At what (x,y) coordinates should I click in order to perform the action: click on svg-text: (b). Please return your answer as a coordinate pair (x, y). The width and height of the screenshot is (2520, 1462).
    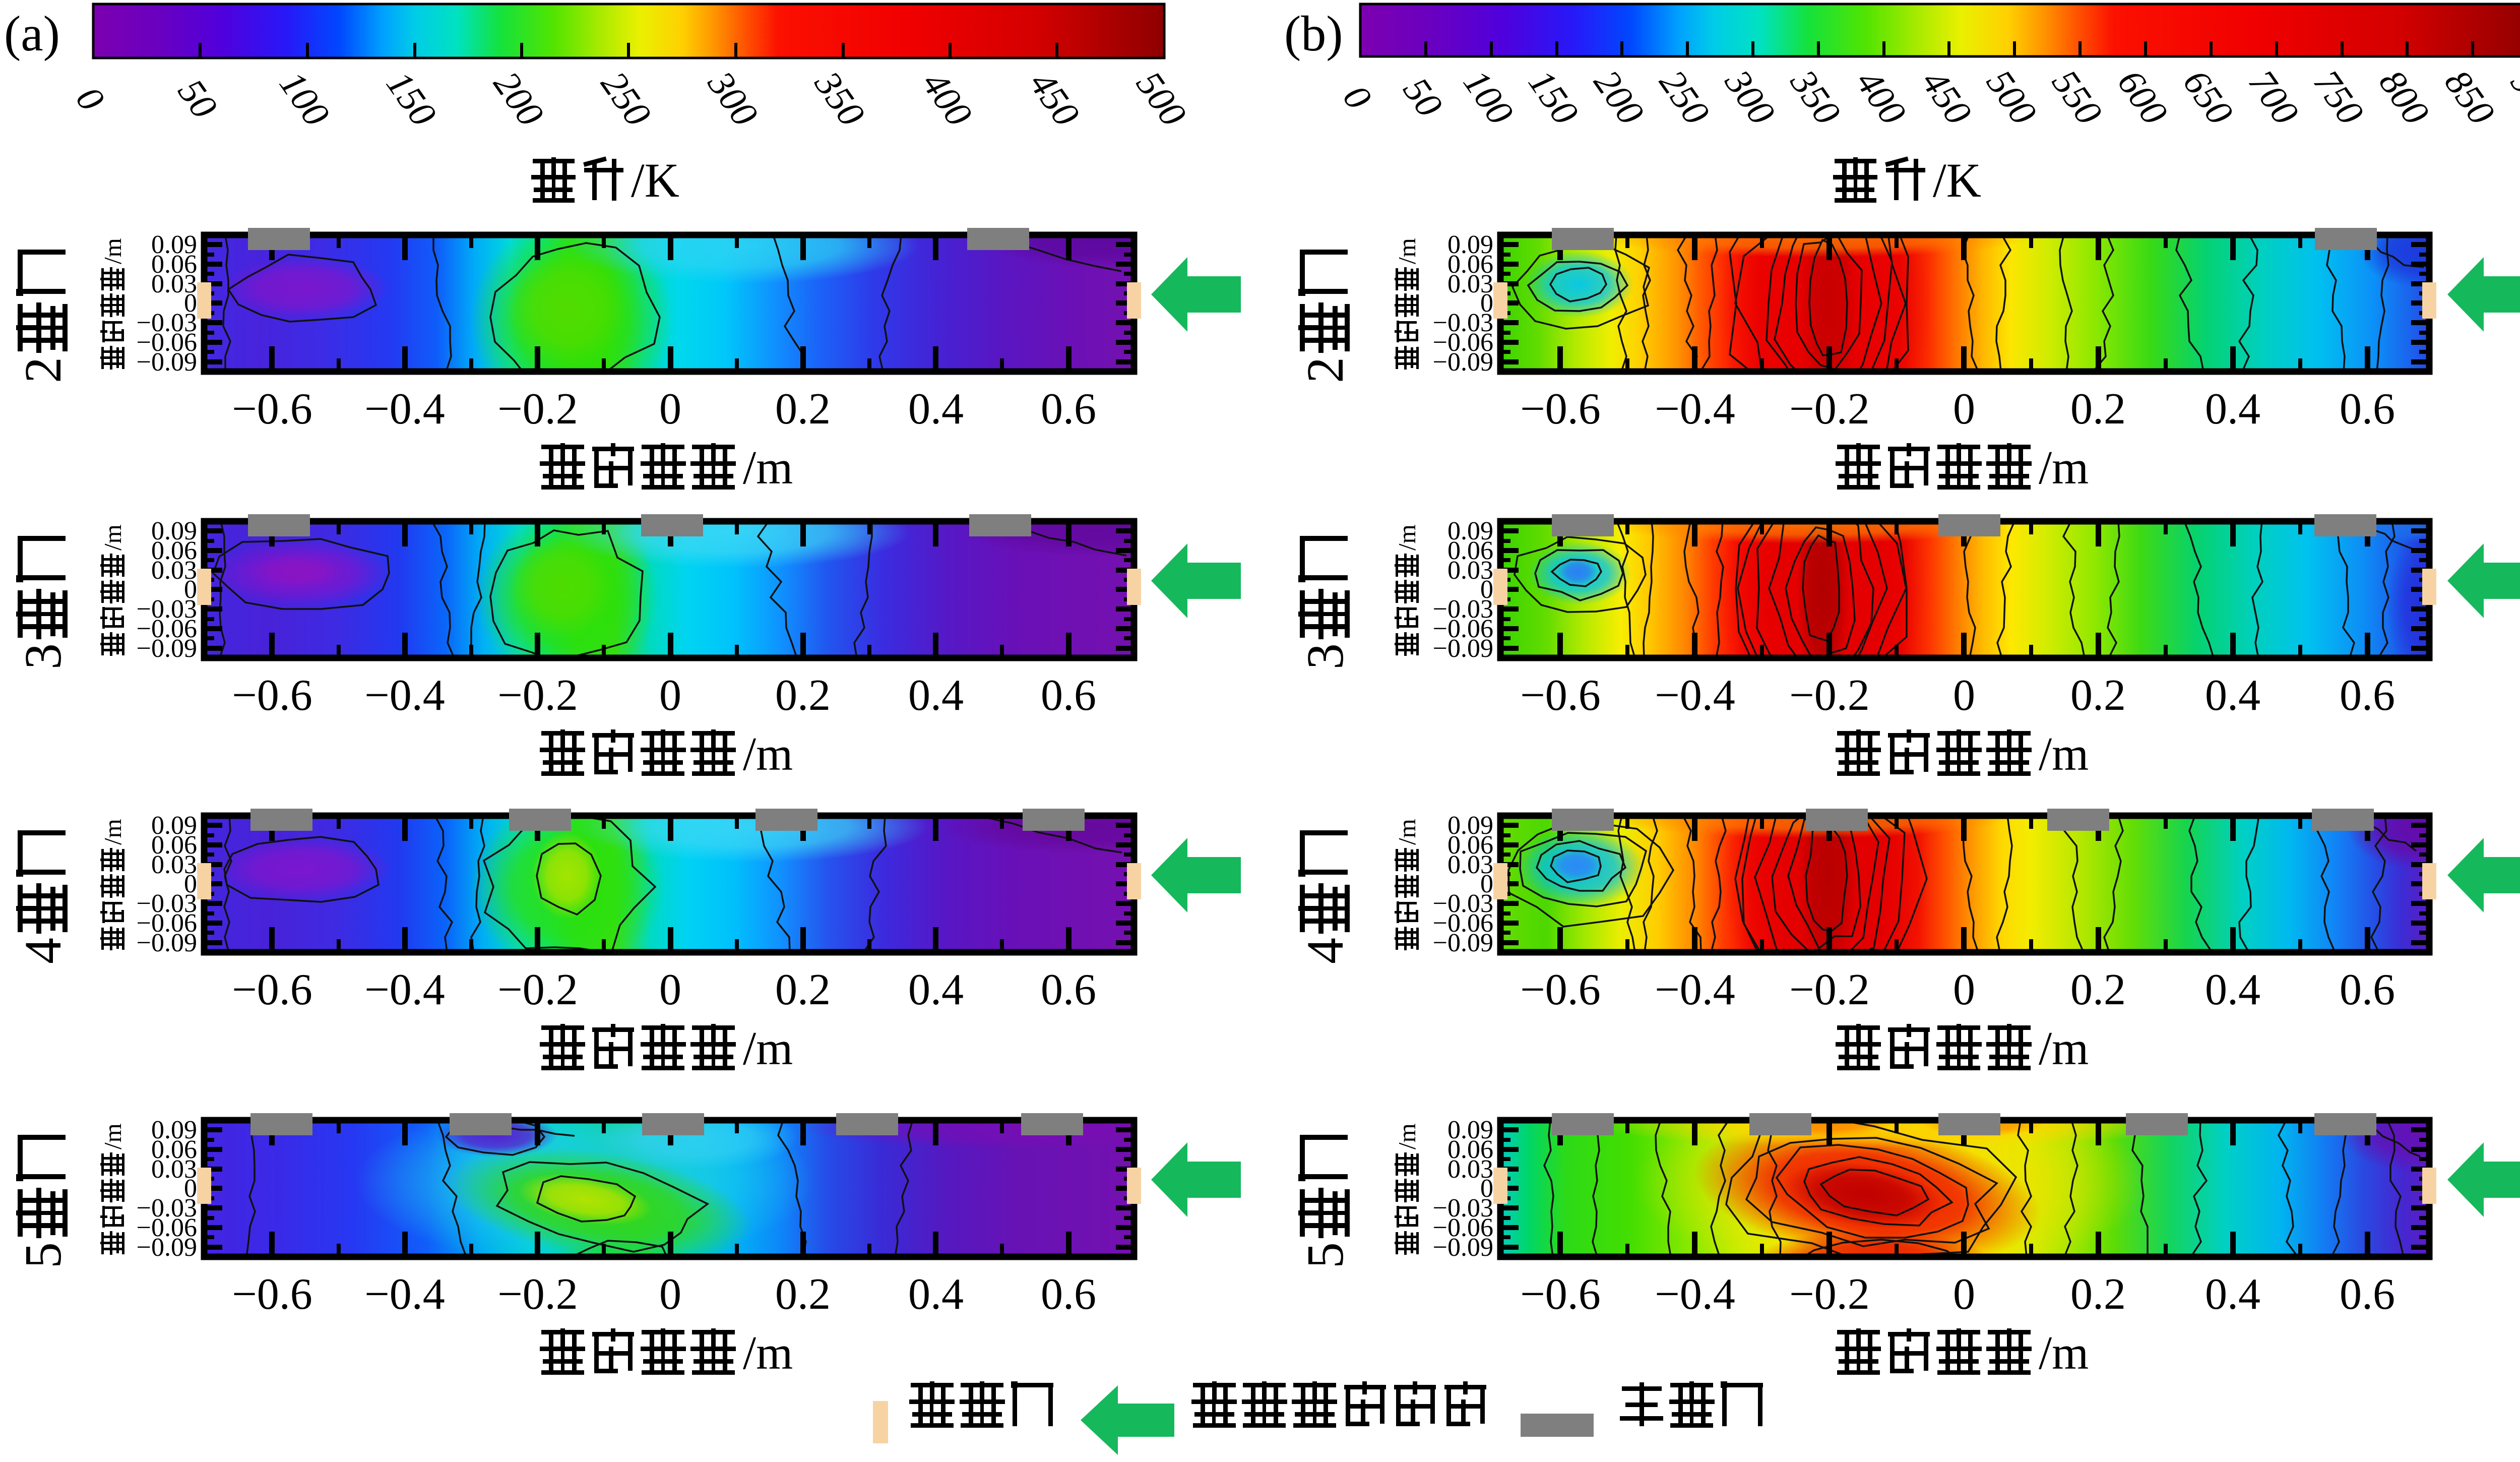
    Looking at the image, I should click on (1313, 34).